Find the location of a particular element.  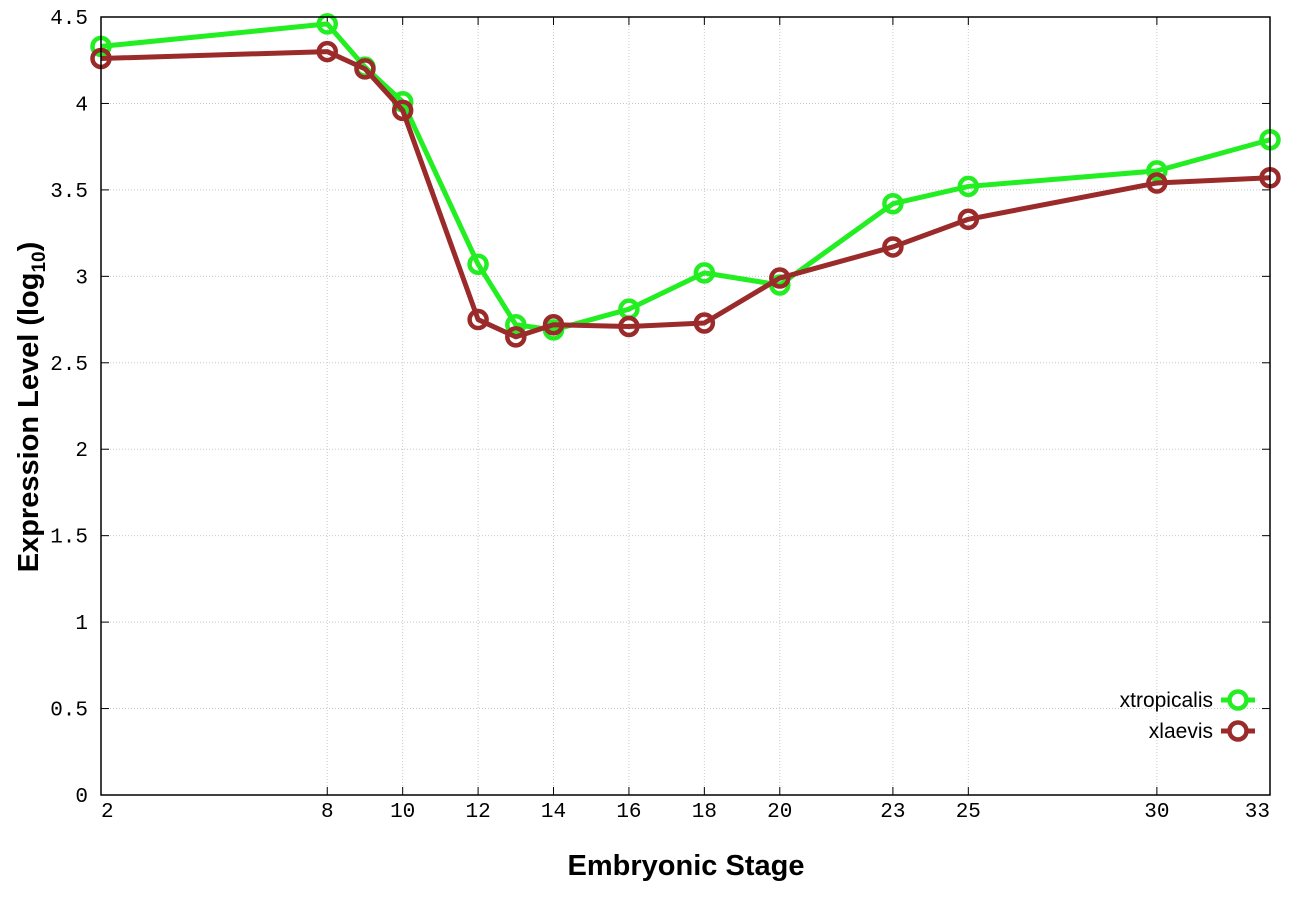

y-tick-label: 4 is located at coordinates (81, 105).